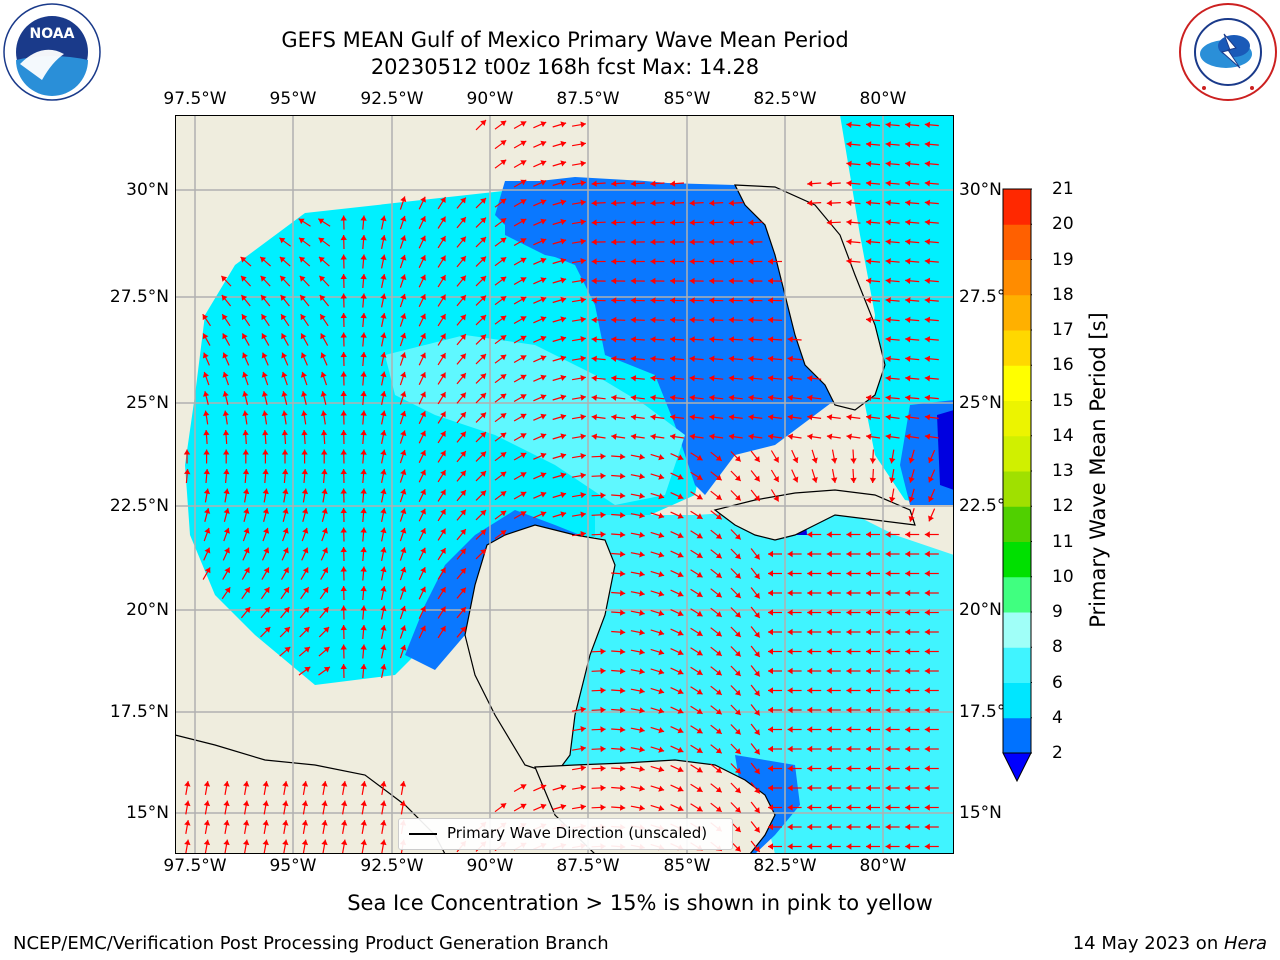 The height and width of the screenshot is (960, 1280). What do you see at coordinates (883, 99) in the screenshot?
I see `lon-label-top-7: 80°W` at bounding box center [883, 99].